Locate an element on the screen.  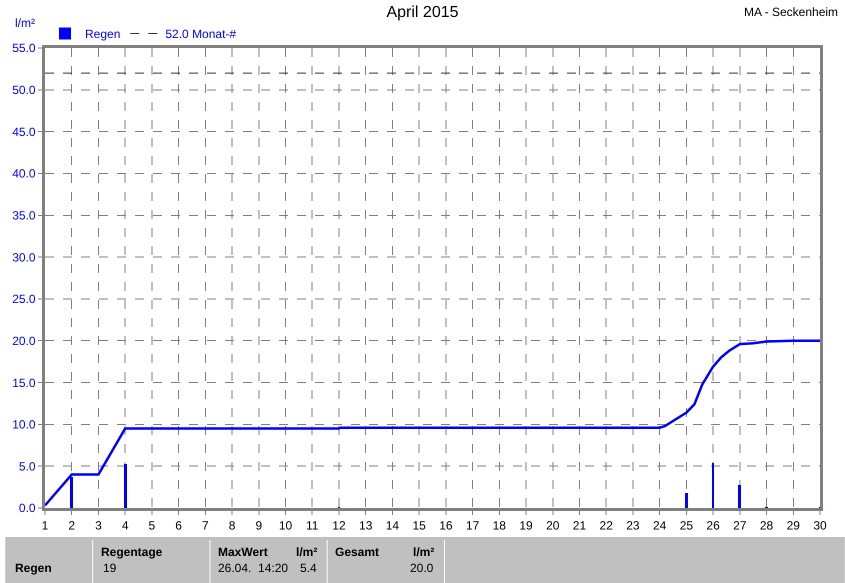
x-tick-label: 15 is located at coordinates (419, 525).